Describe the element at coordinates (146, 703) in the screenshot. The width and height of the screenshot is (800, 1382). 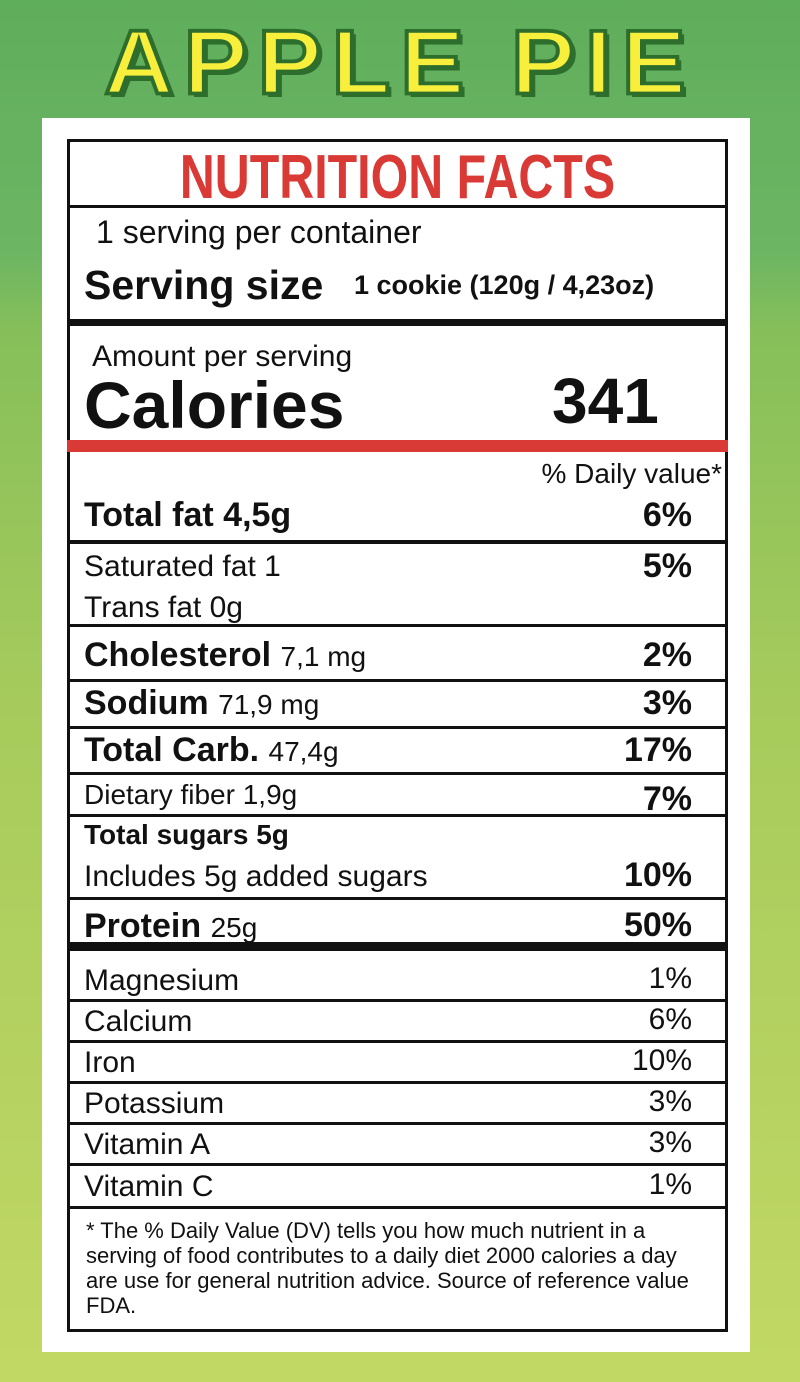
I see `nutrient-name: Sodium` at that location.